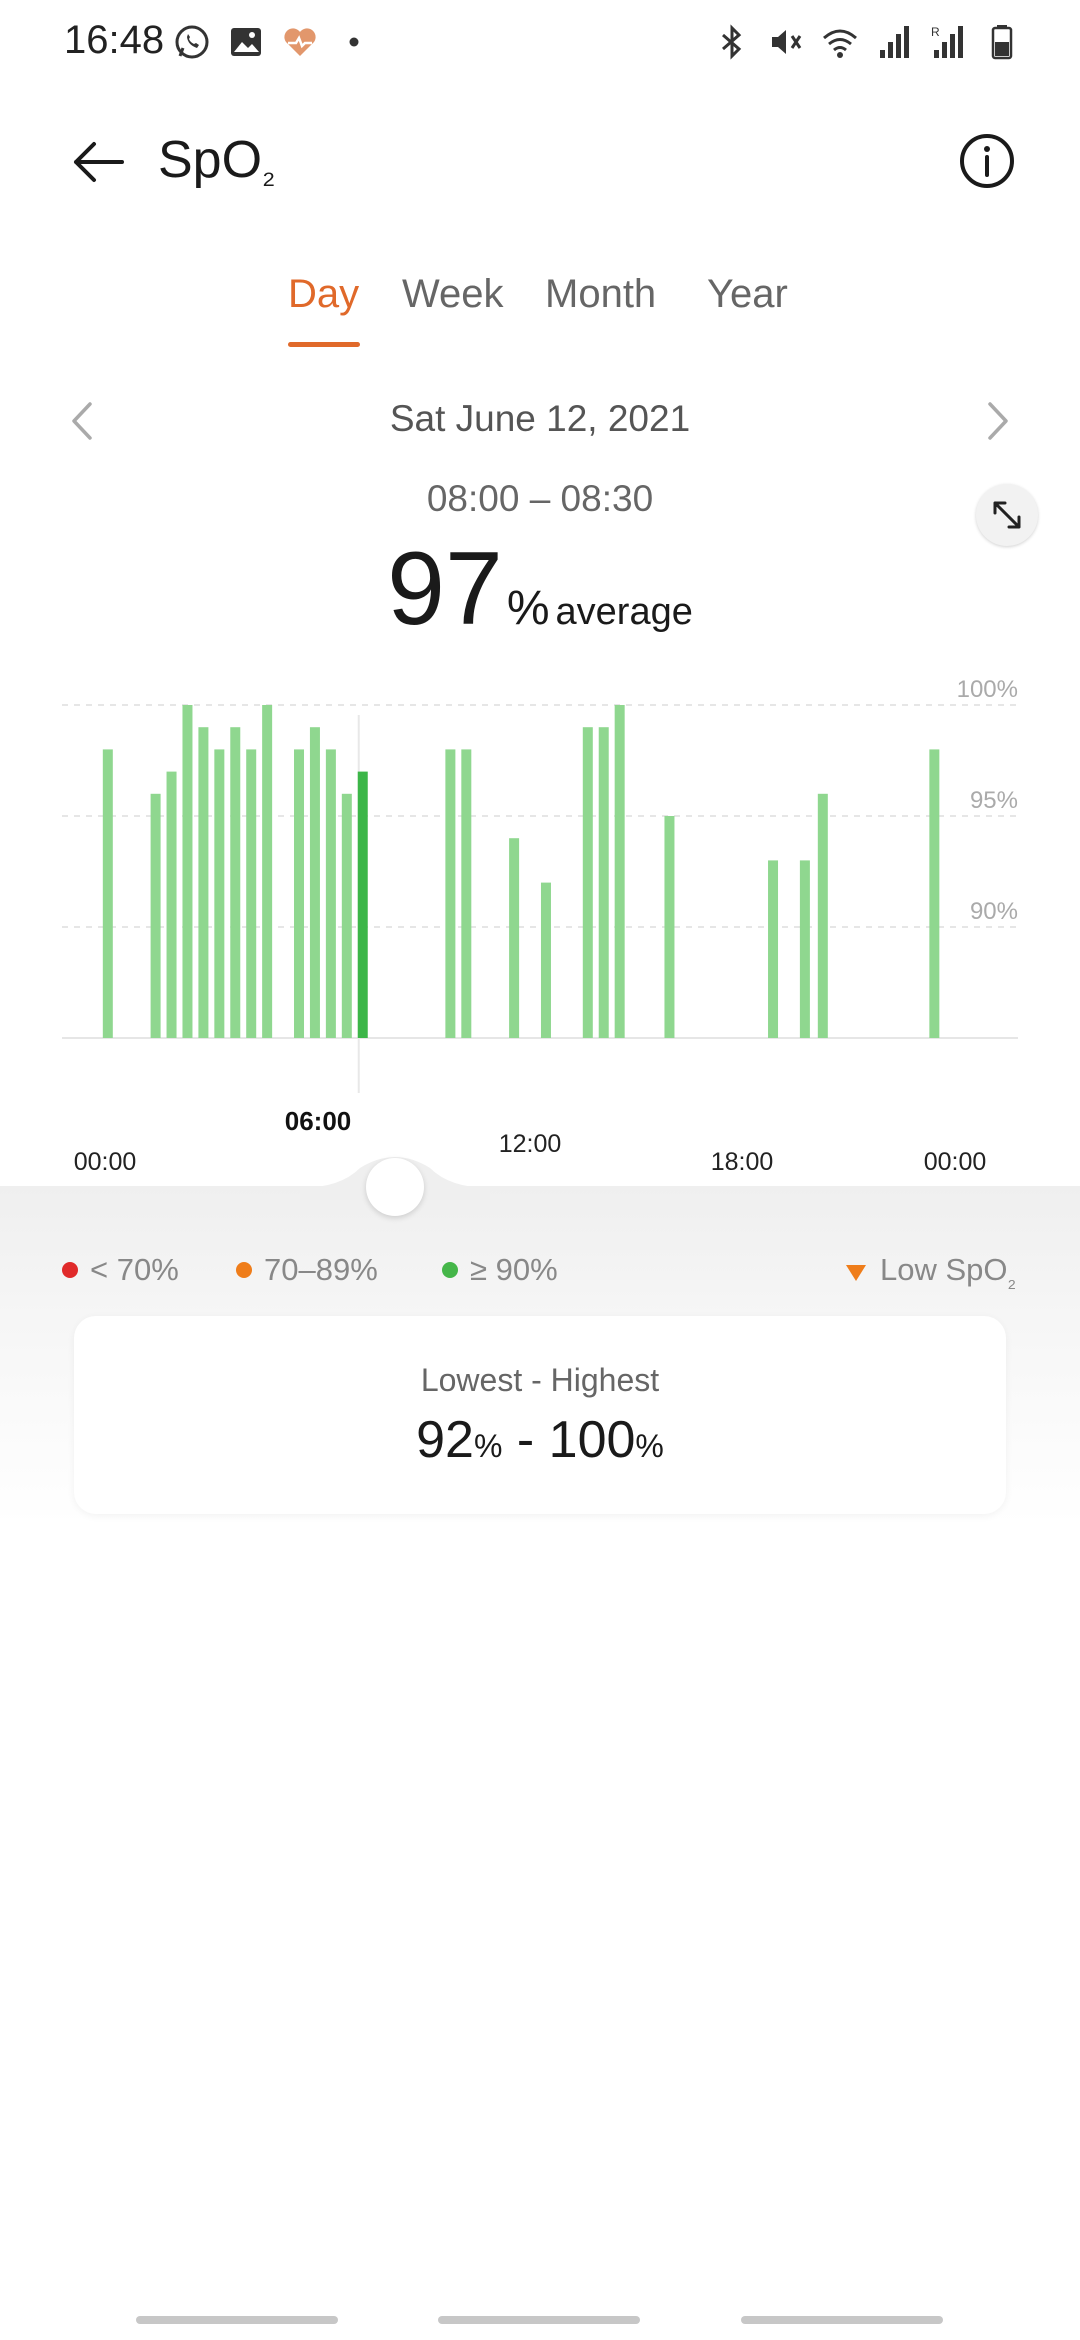 This screenshot has width=1080, height=2340. What do you see at coordinates (453, 294) in the screenshot?
I see `tab-week: Week` at bounding box center [453, 294].